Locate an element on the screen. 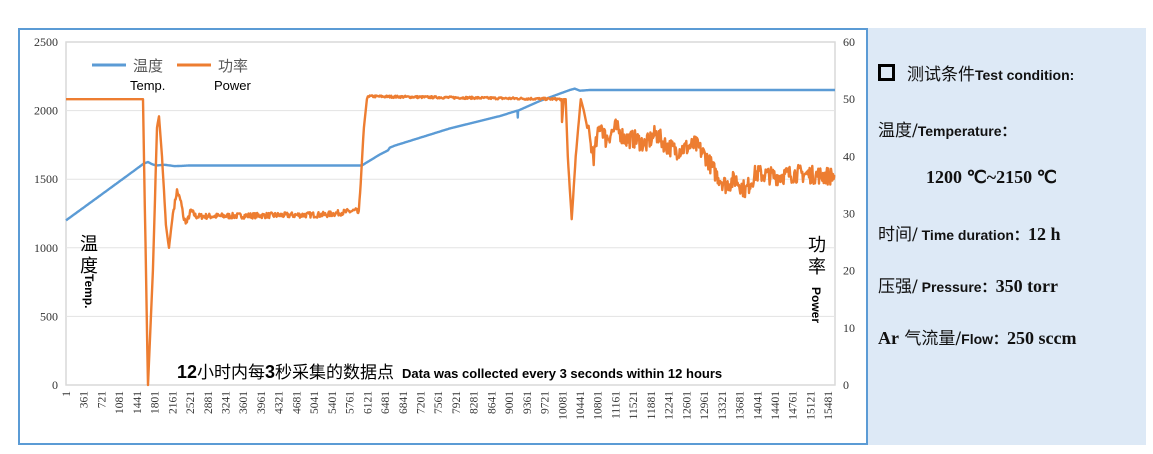  x-tick-label: 4681 is located at coordinates (297, 402).